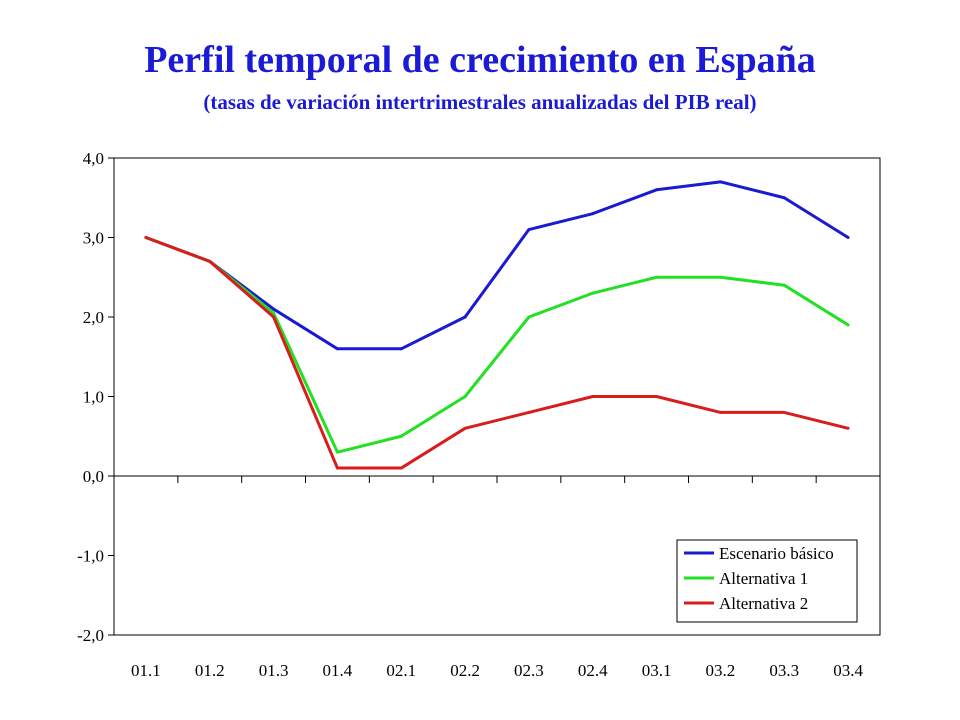  Describe the element at coordinates (763, 603) in the screenshot. I see `legend-label: Alternativa 2` at that location.